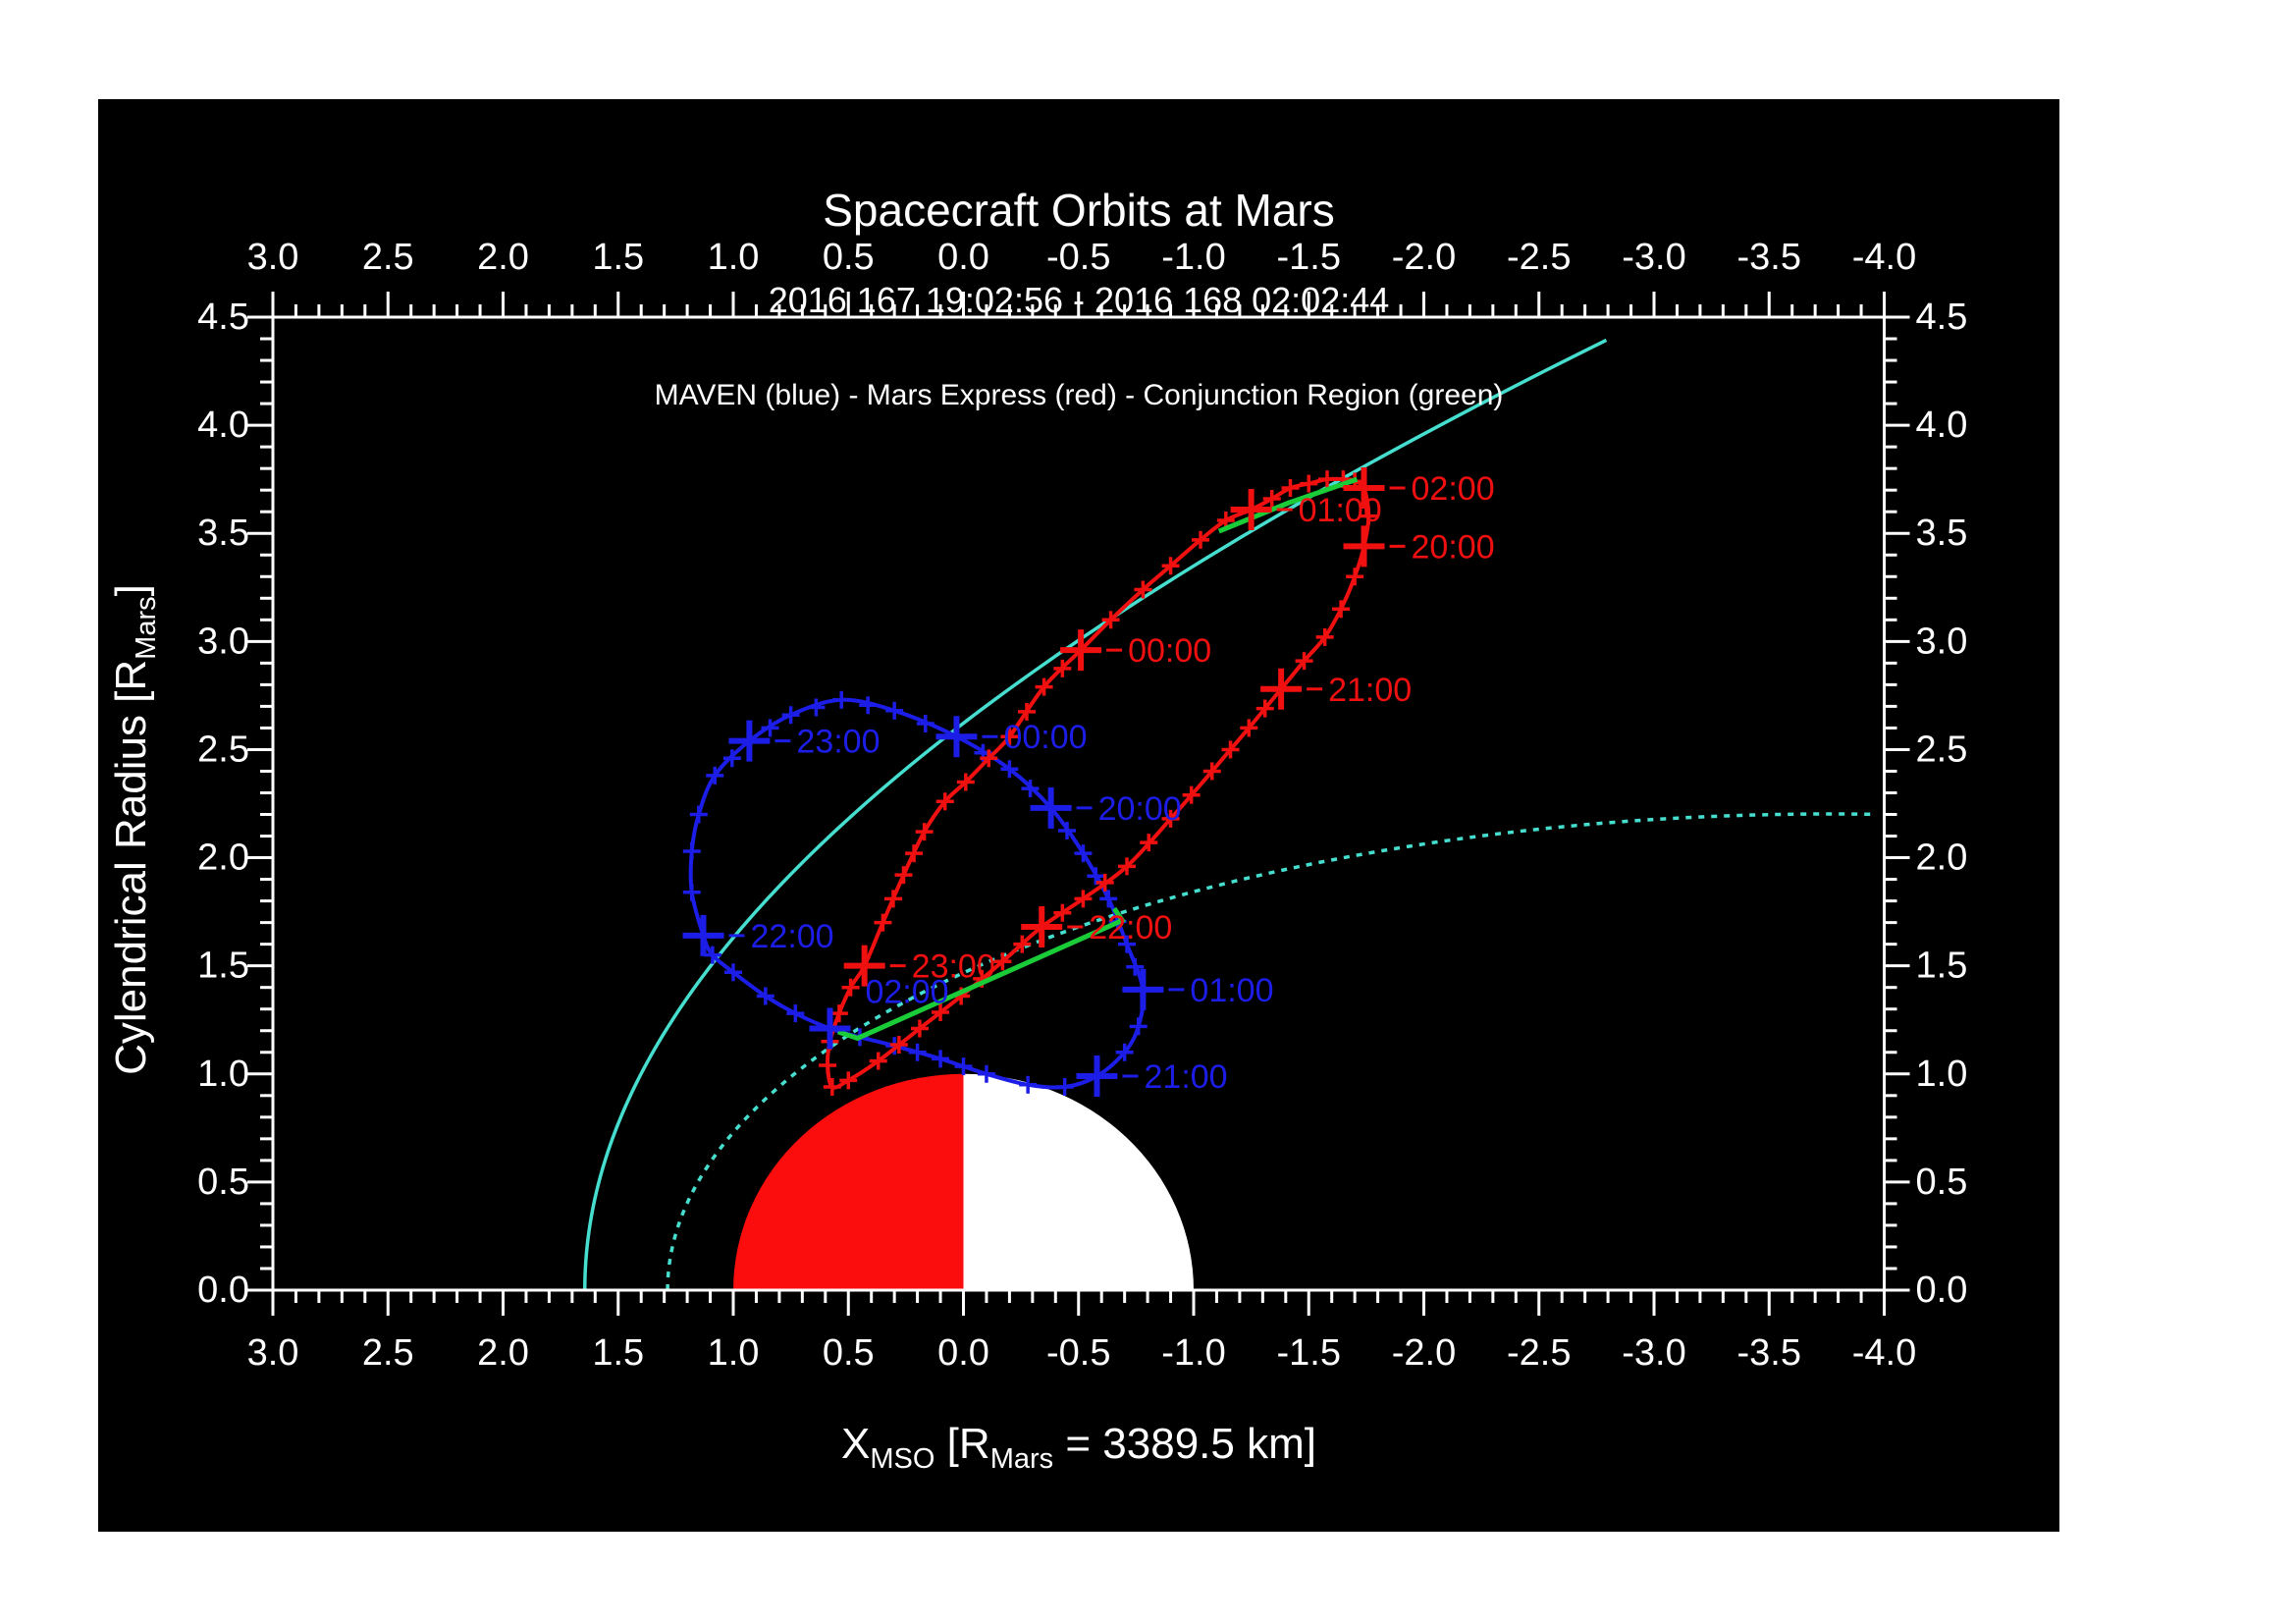 This screenshot has height=1623, width=2296. What do you see at coordinates (503, 1353) in the screenshot?
I see `x-tick-label-bottom: 2.0` at bounding box center [503, 1353].